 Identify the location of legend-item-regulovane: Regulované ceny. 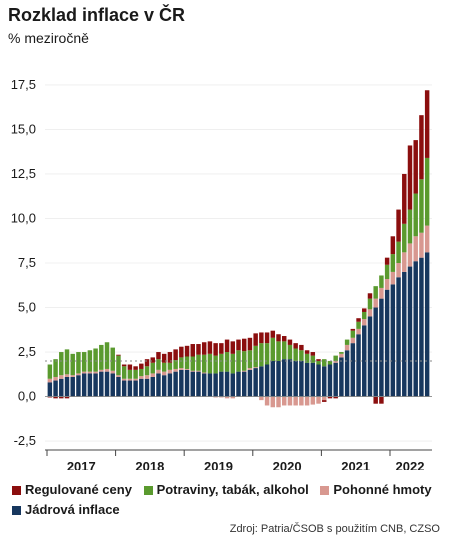
(72, 490).